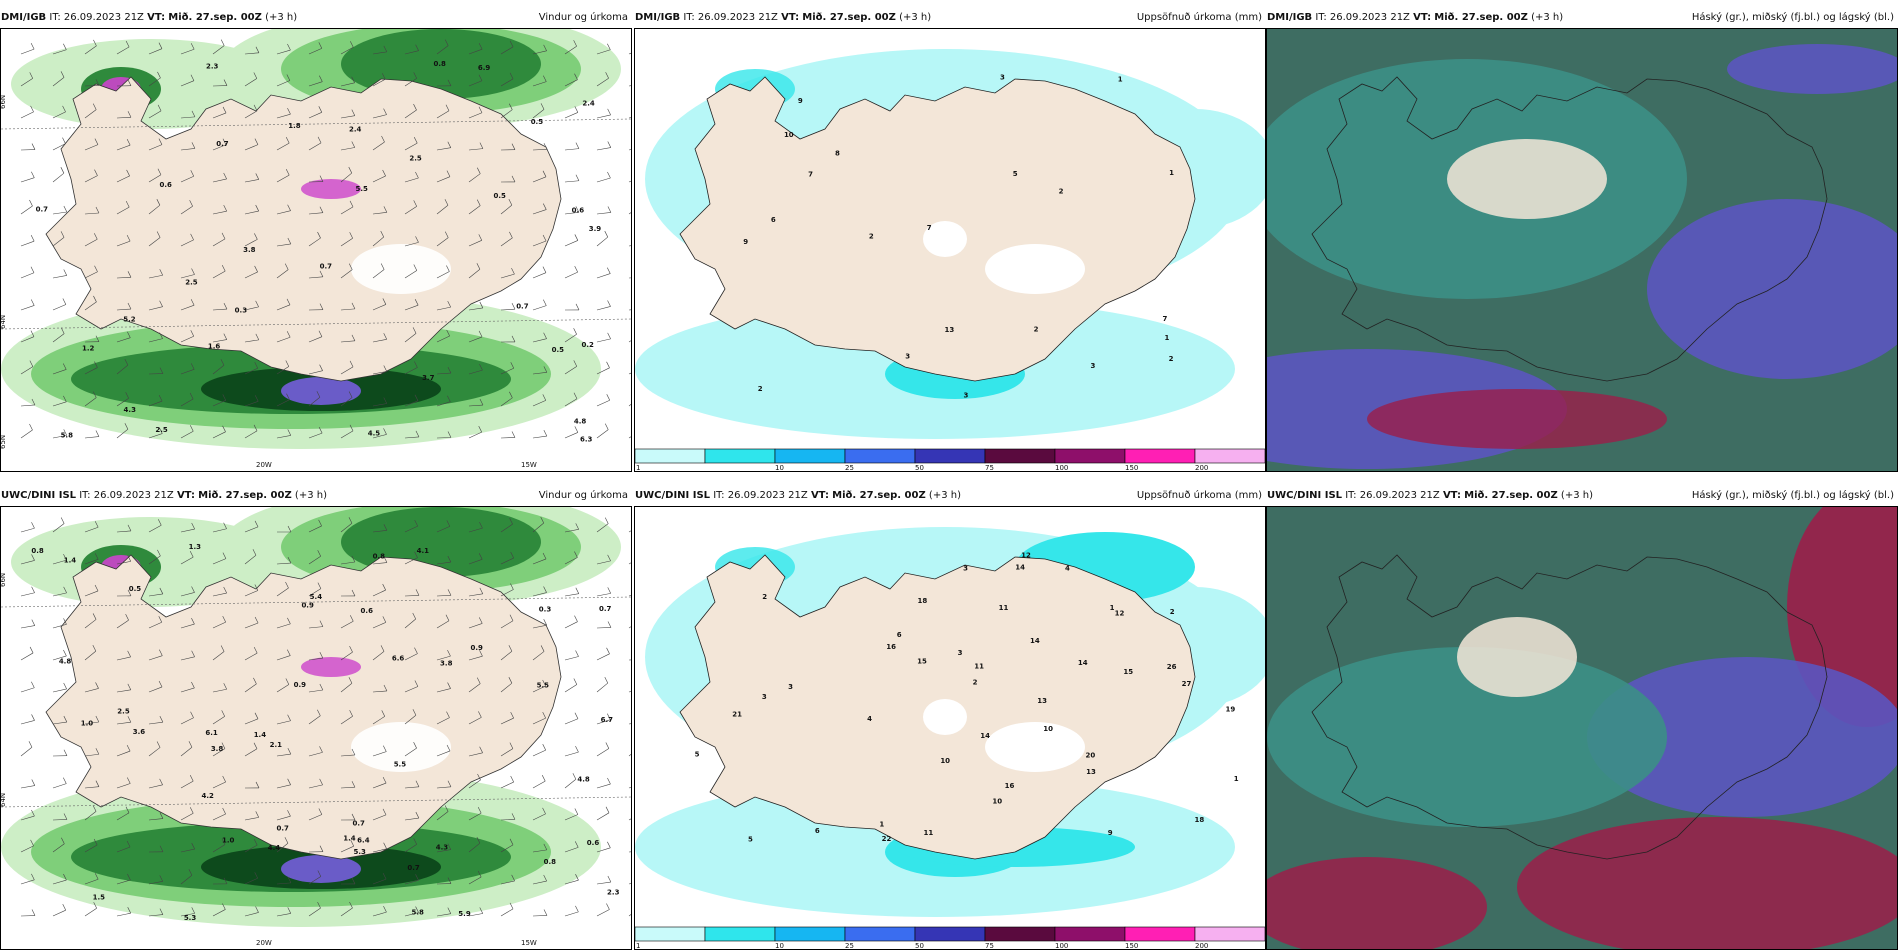 The height and width of the screenshot is (950, 1900). What do you see at coordinates (1083, 663) in the screenshot?
I see `accum-value-label: 14` at bounding box center [1083, 663].